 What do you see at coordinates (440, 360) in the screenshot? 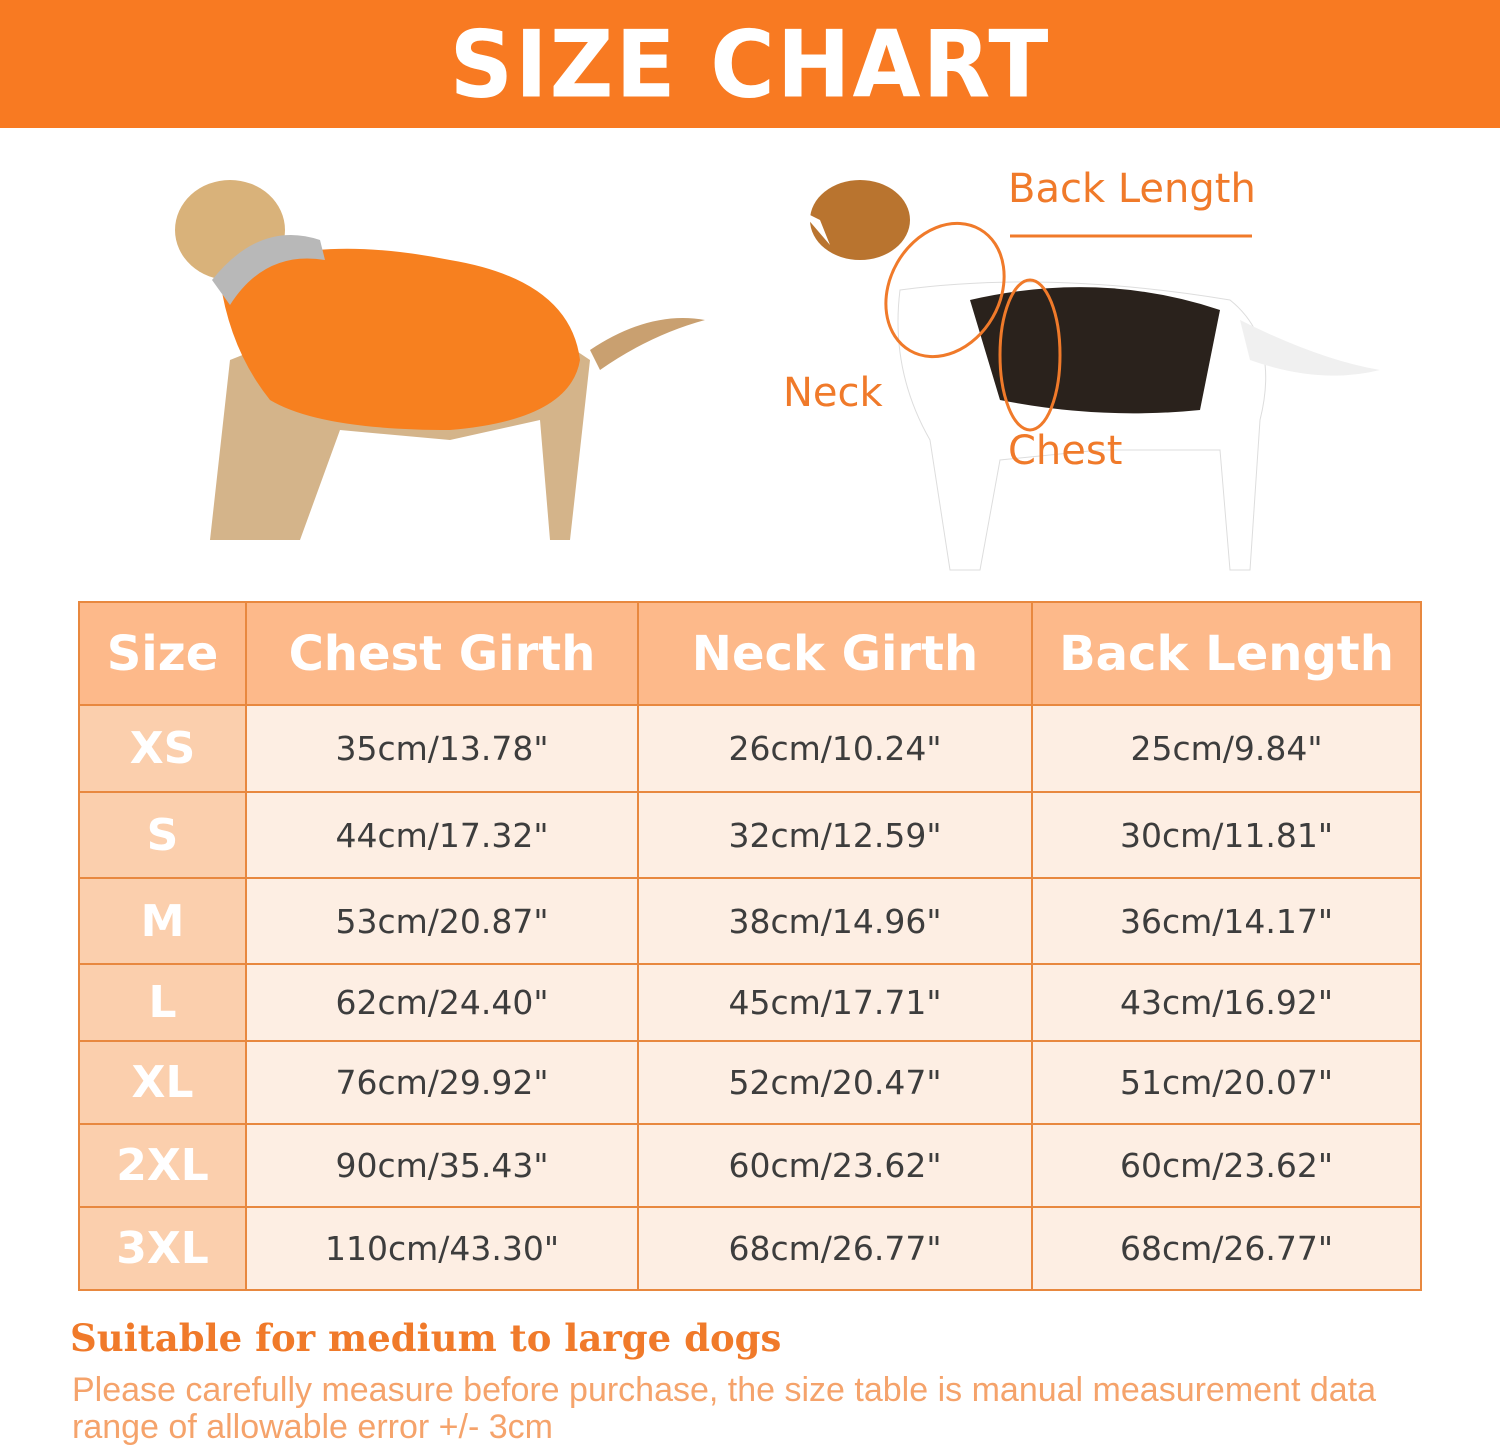
I see `dog-in-orange-coat-image` at bounding box center [440, 360].